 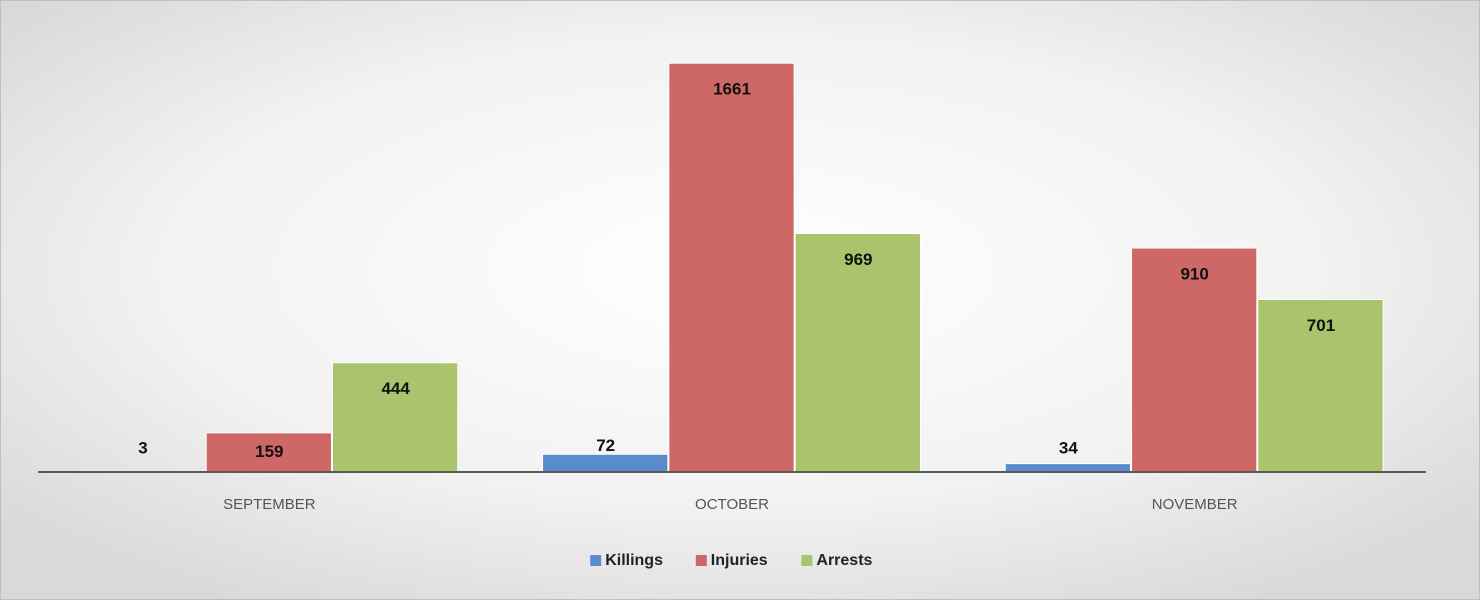 What do you see at coordinates (269, 451) in the screenshot?
I see `value-label: 159` at bounding box center [269, 451].